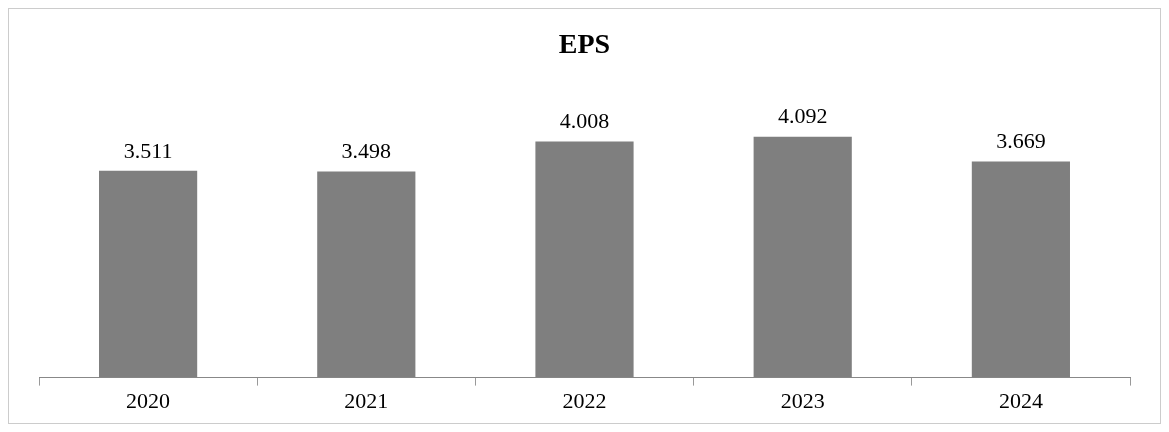 Image resolution: width=1169 pixels, height=432 pixels. What do you see at coordinates (584, 121) in the screenshot?
I see `data-label: 4.008` at bounding box center [584, 121].